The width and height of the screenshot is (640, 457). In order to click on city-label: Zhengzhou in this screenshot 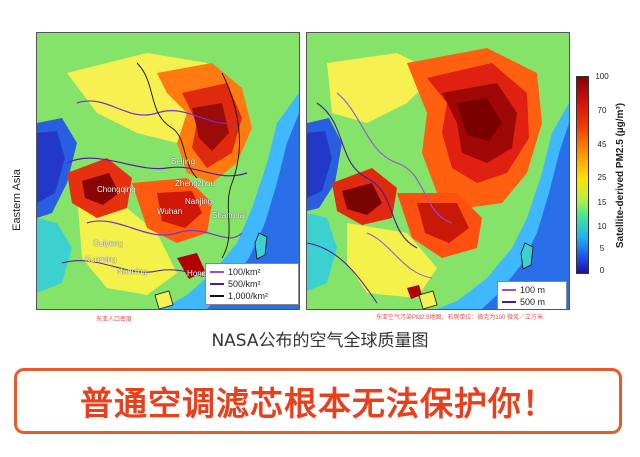, I will do `click(195, 183)`.